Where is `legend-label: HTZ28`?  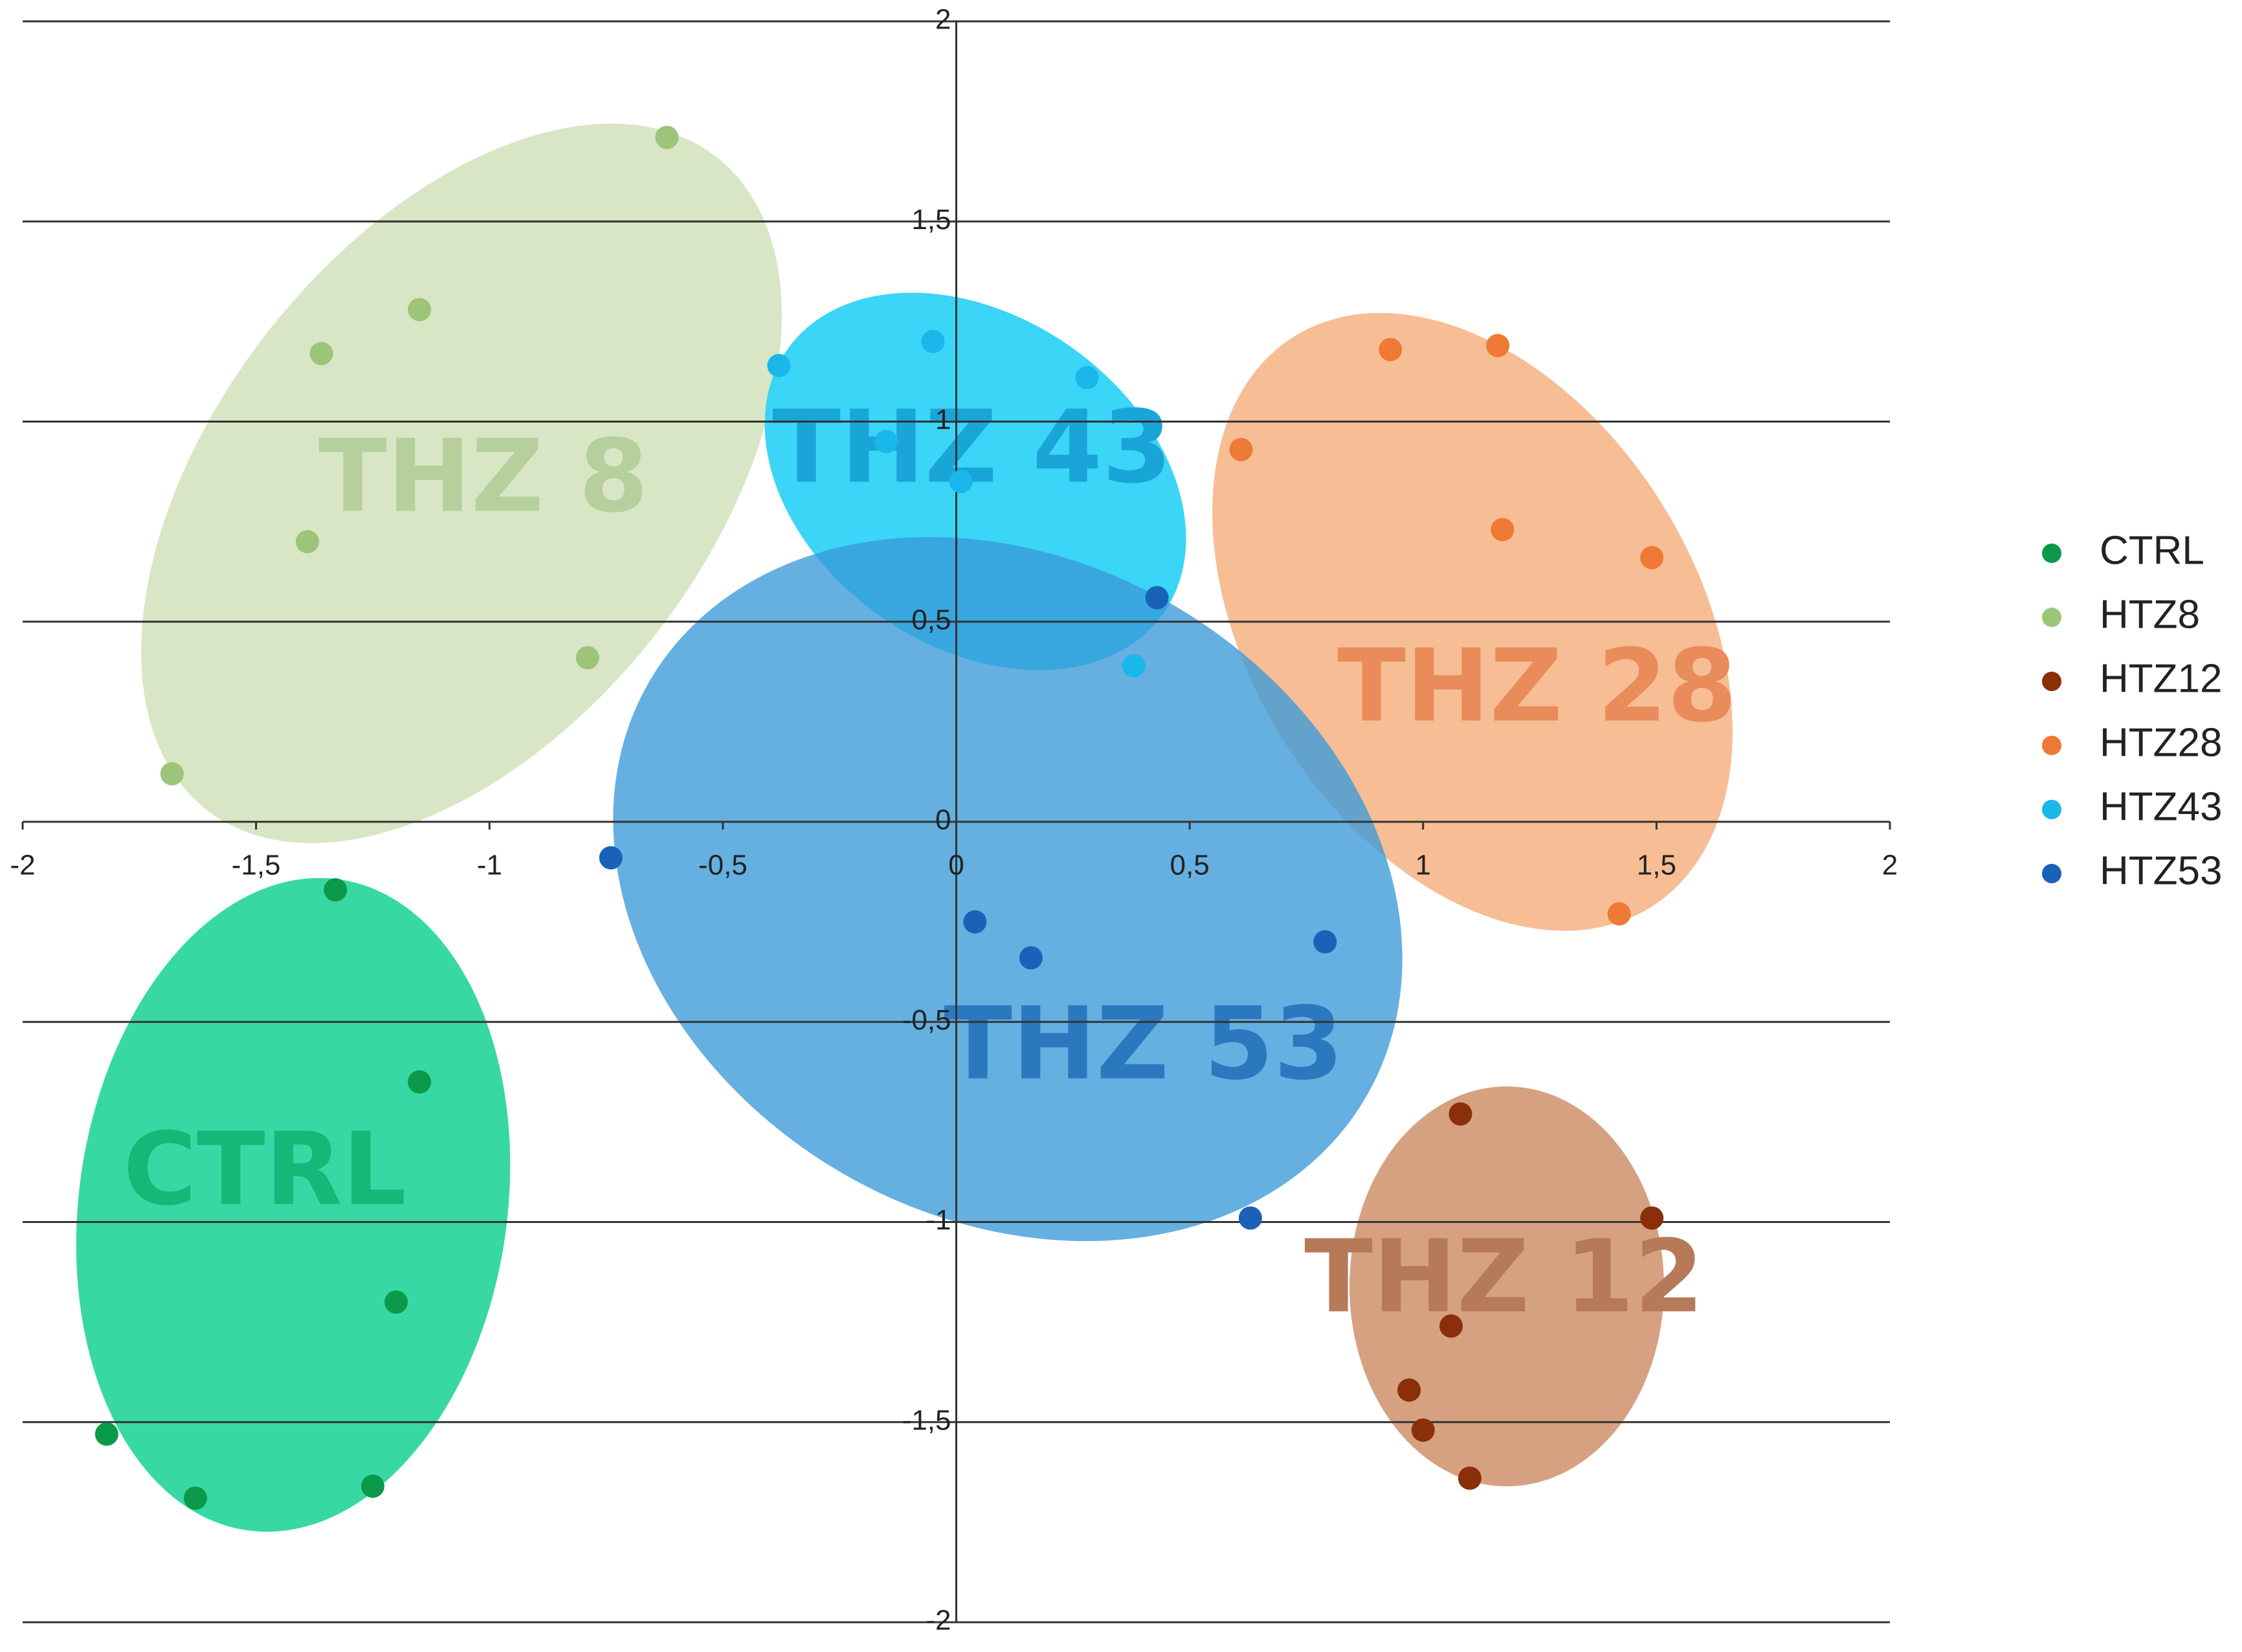
legend-label: HTZ28 is located at coordinates (2161, 742).